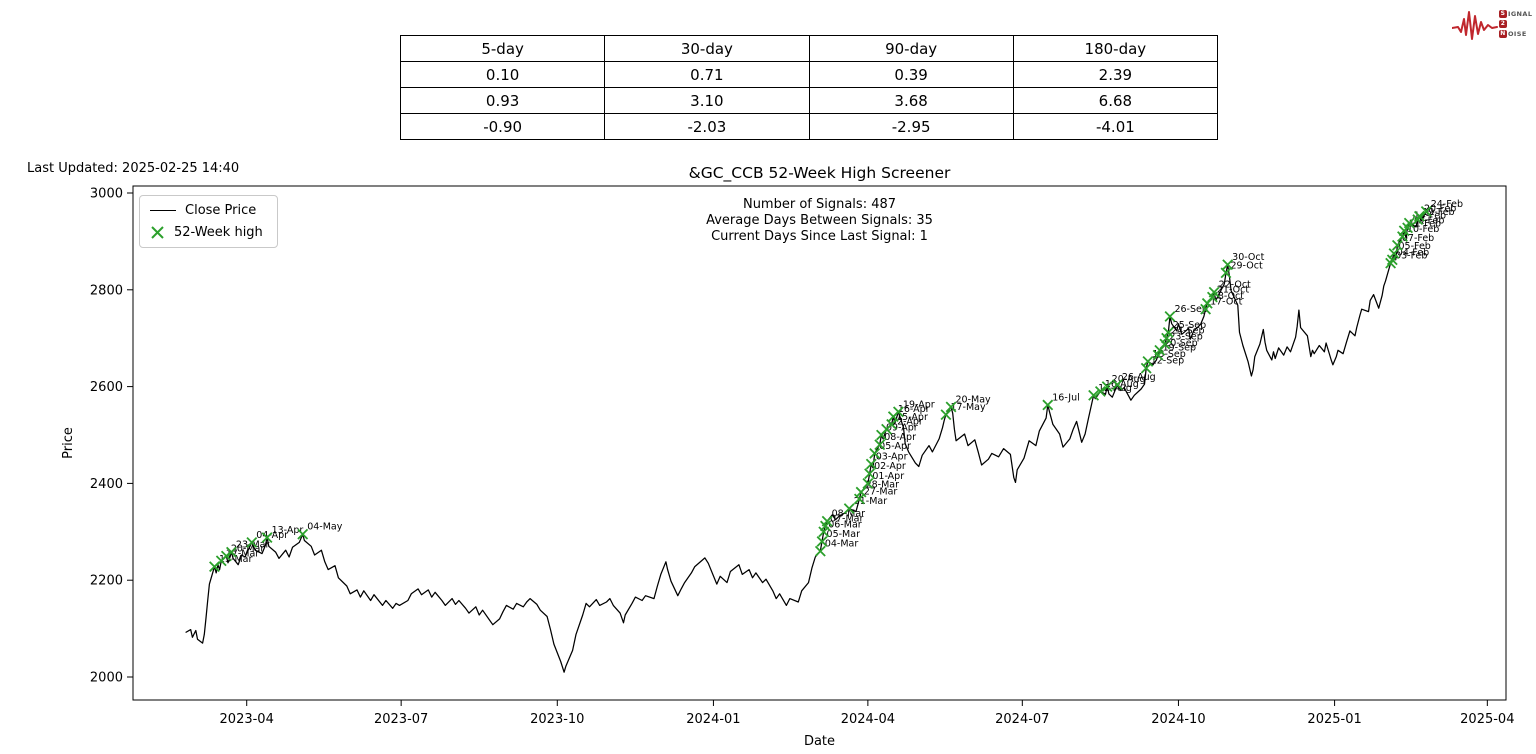  Describe the element at coordinates (707, 74) in the screenshot. I see `returns-table-cell: 0.71` at that location.